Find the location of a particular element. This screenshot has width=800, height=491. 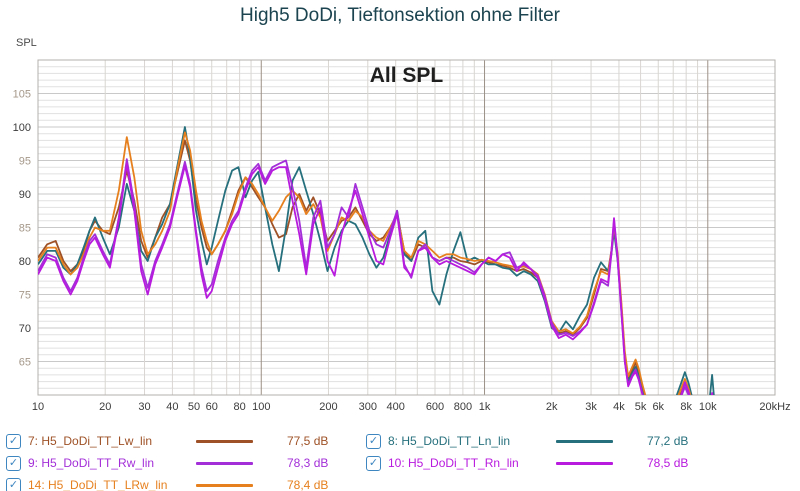

chart-title: High5 DoDi, Tieftonsektion ohne Filter is located at coordinates (400, 15).